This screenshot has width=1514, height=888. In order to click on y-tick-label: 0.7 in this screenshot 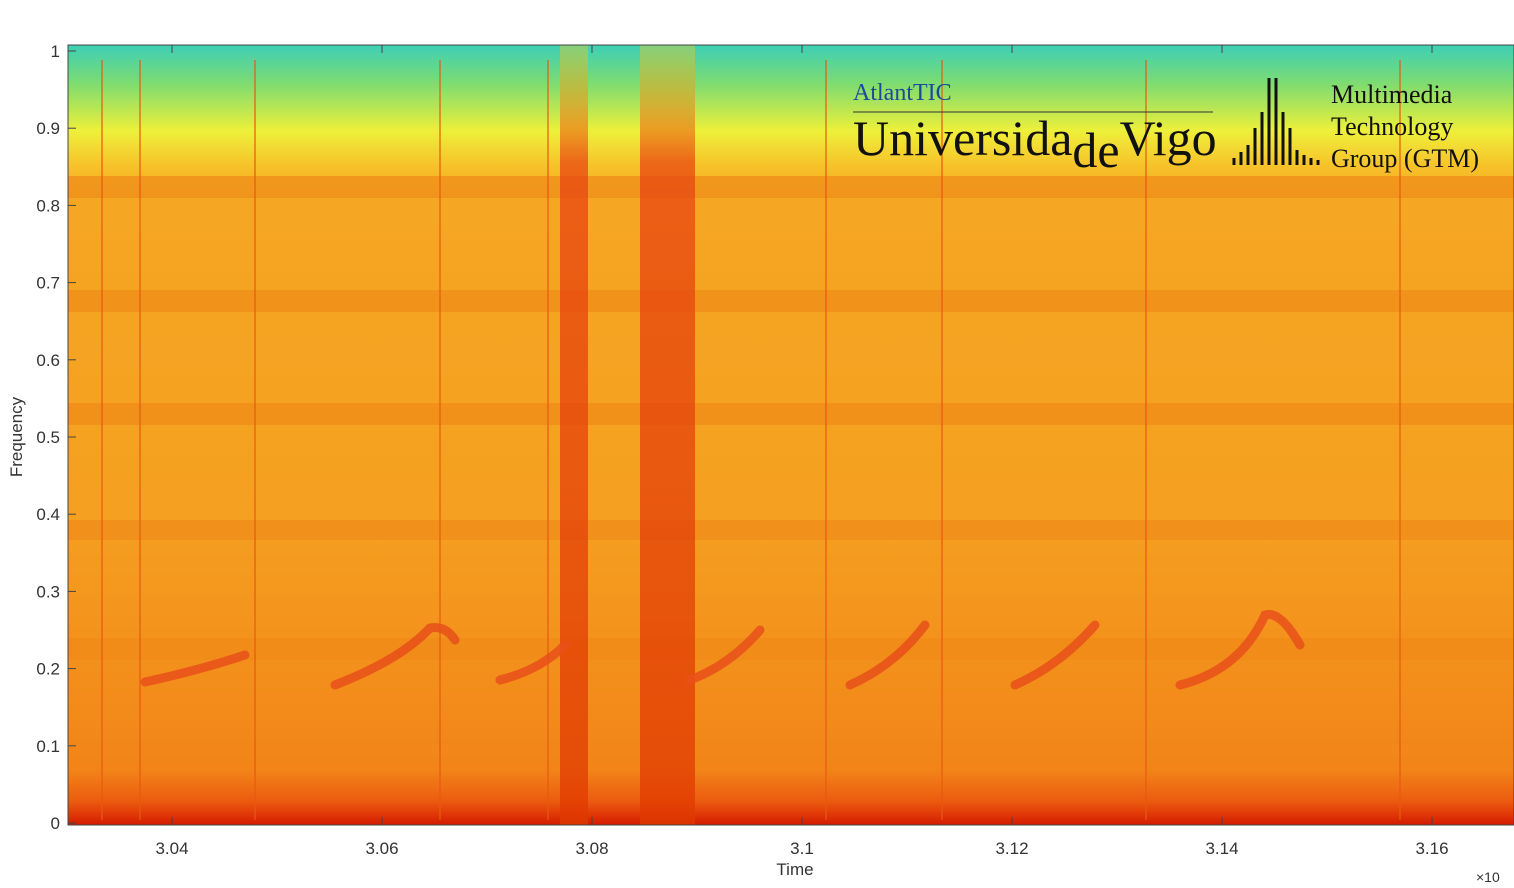, I will do `click(48, 283)`.